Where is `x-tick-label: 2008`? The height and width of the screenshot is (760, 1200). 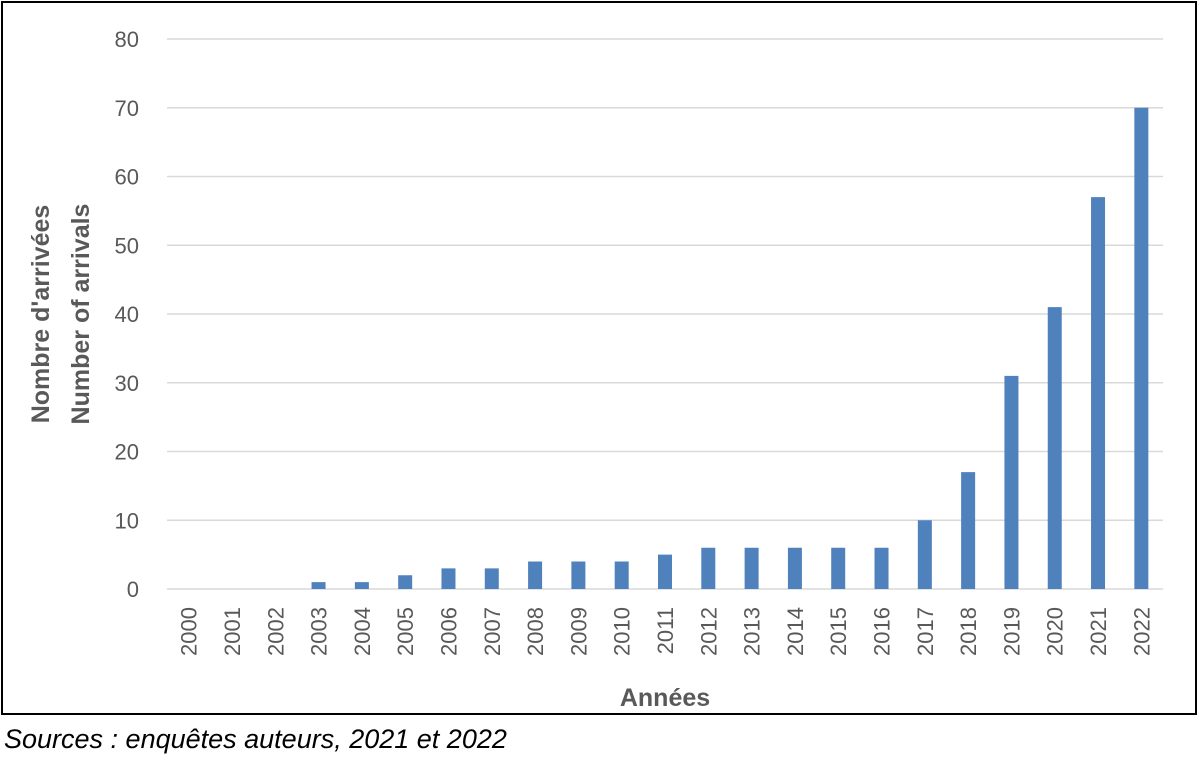
x-tick-label: 2008 is located at coordinates (535, 631).